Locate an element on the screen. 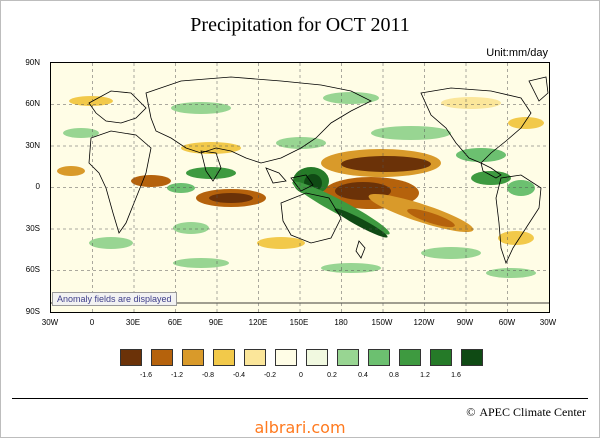 The width and height of the screenshot is (600, 438). lat-label: 90N is located at coordinates (32, 62).